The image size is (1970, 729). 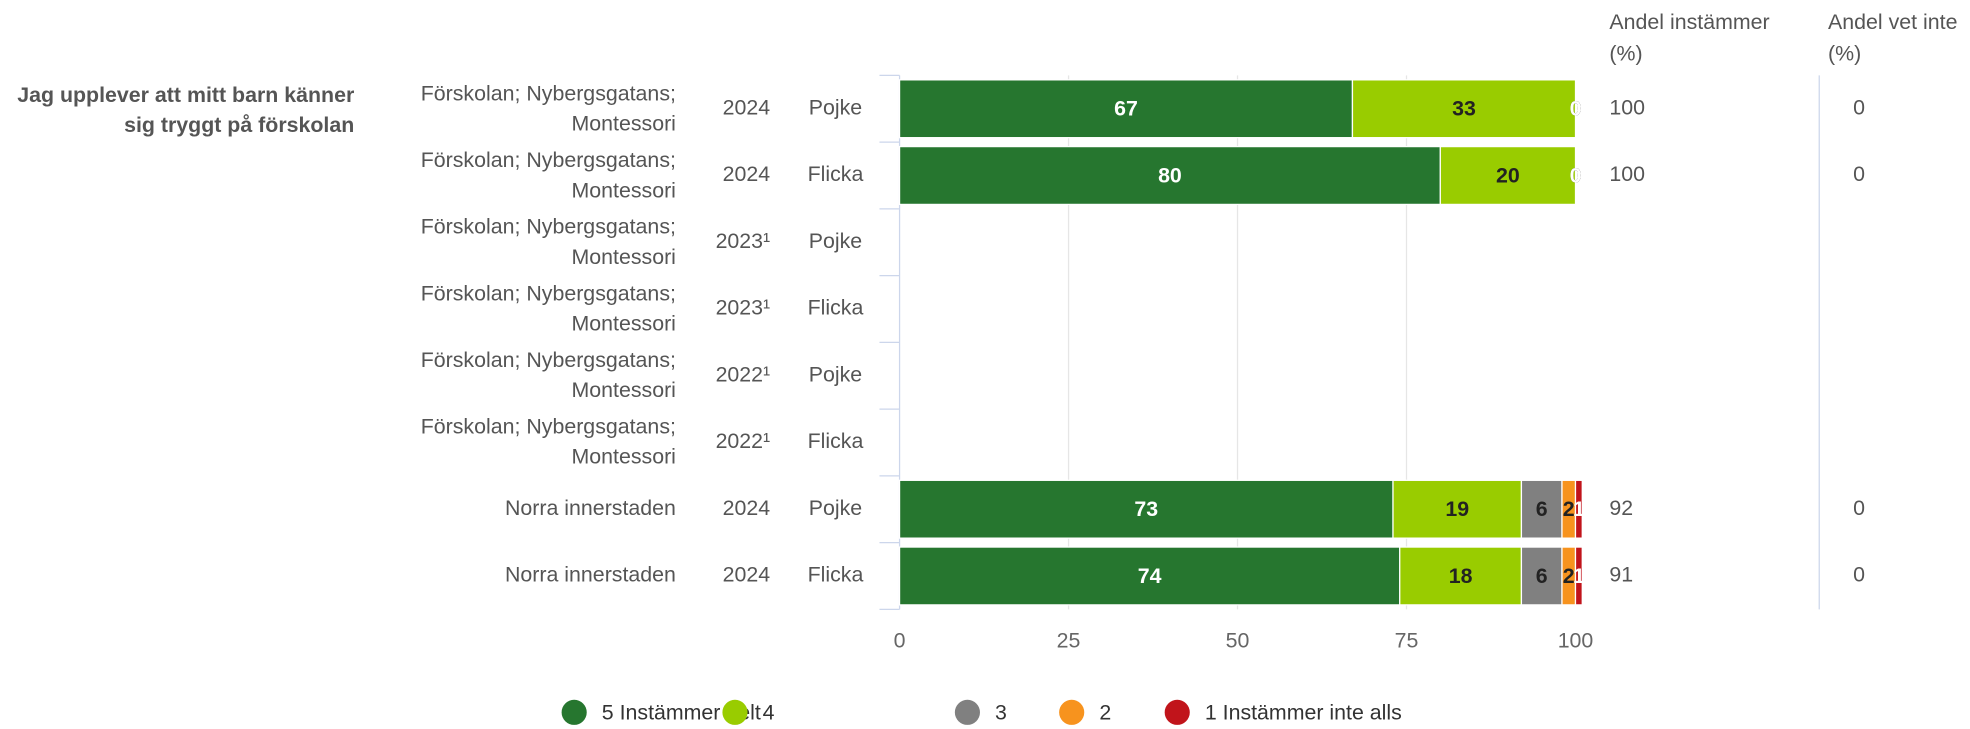 I want to click on value-label: 20, so click(x=1508, y=175).